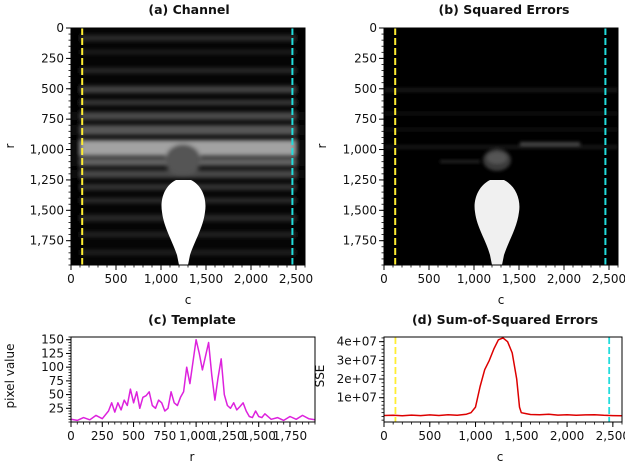 The width and height of the screenshot is (625, 465). What do you see at coordinates (47, 150) in the screenshot?
I see `channel-ytick-label: 1,000` at bounding box center [47, 150].